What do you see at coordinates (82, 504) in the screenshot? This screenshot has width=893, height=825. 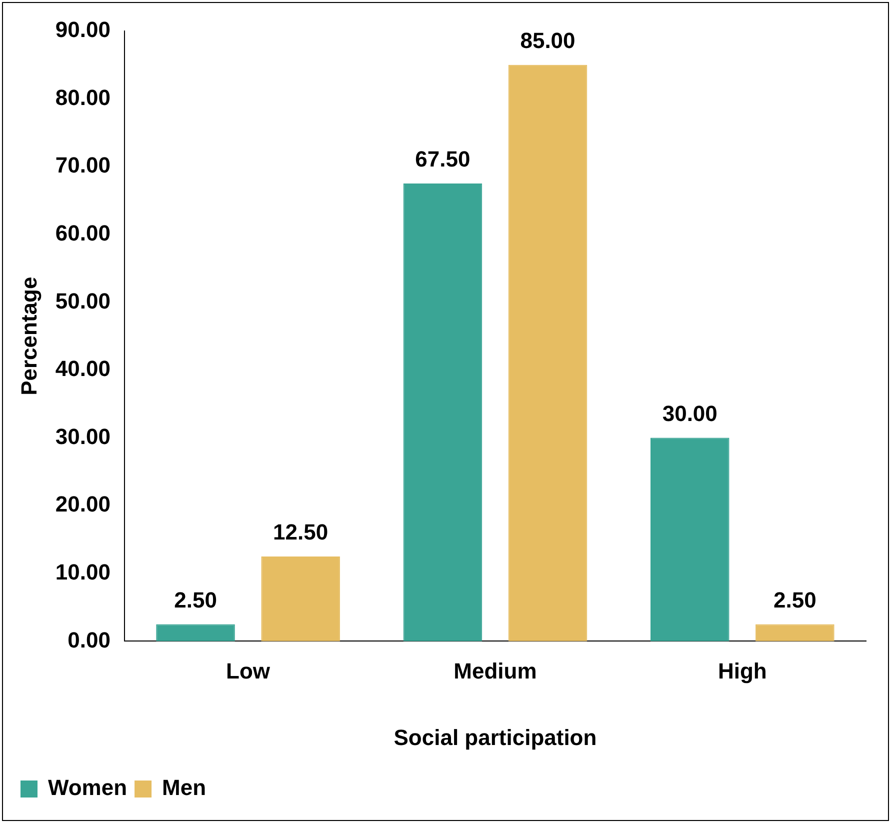 I see `y-tick-label: 20.00` at bounding box center [82, 504].